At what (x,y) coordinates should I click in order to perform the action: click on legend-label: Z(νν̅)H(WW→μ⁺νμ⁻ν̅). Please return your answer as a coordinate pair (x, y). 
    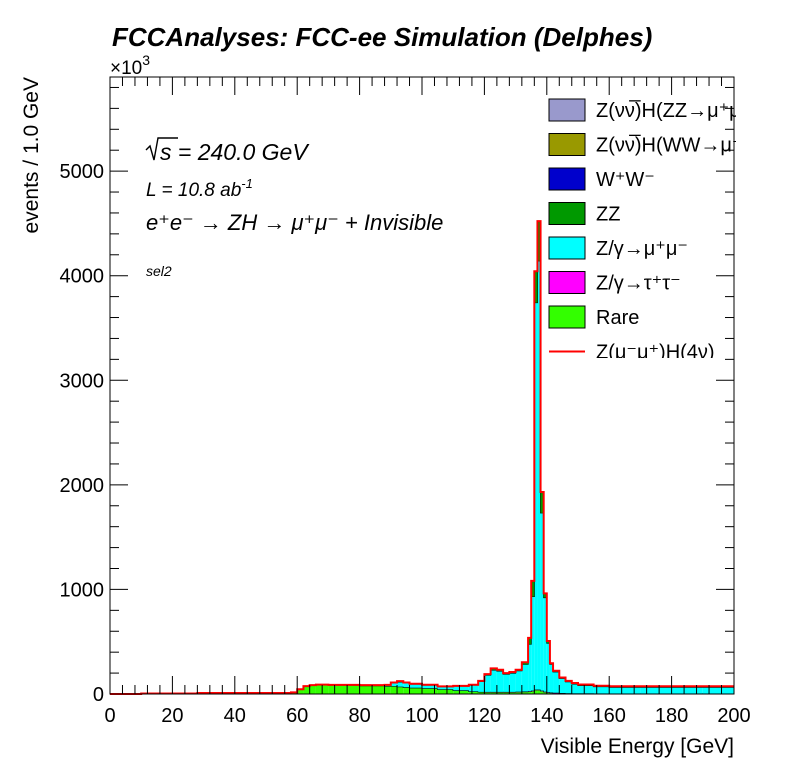
    Looking at the image, I should click on (693, 145).